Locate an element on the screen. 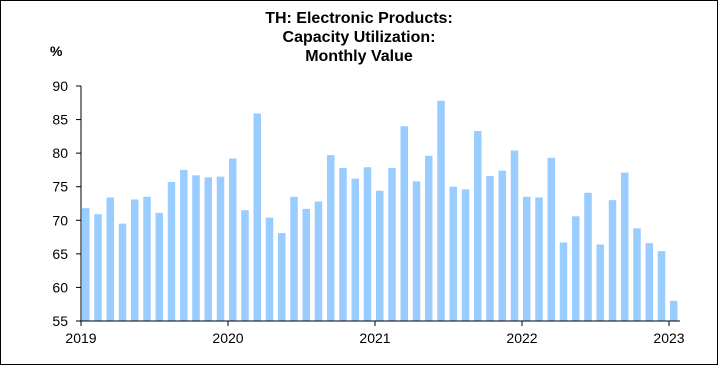 The image size is (718, 365). x-tick-label-2022: 2022 is located at coordinates (521, 338).